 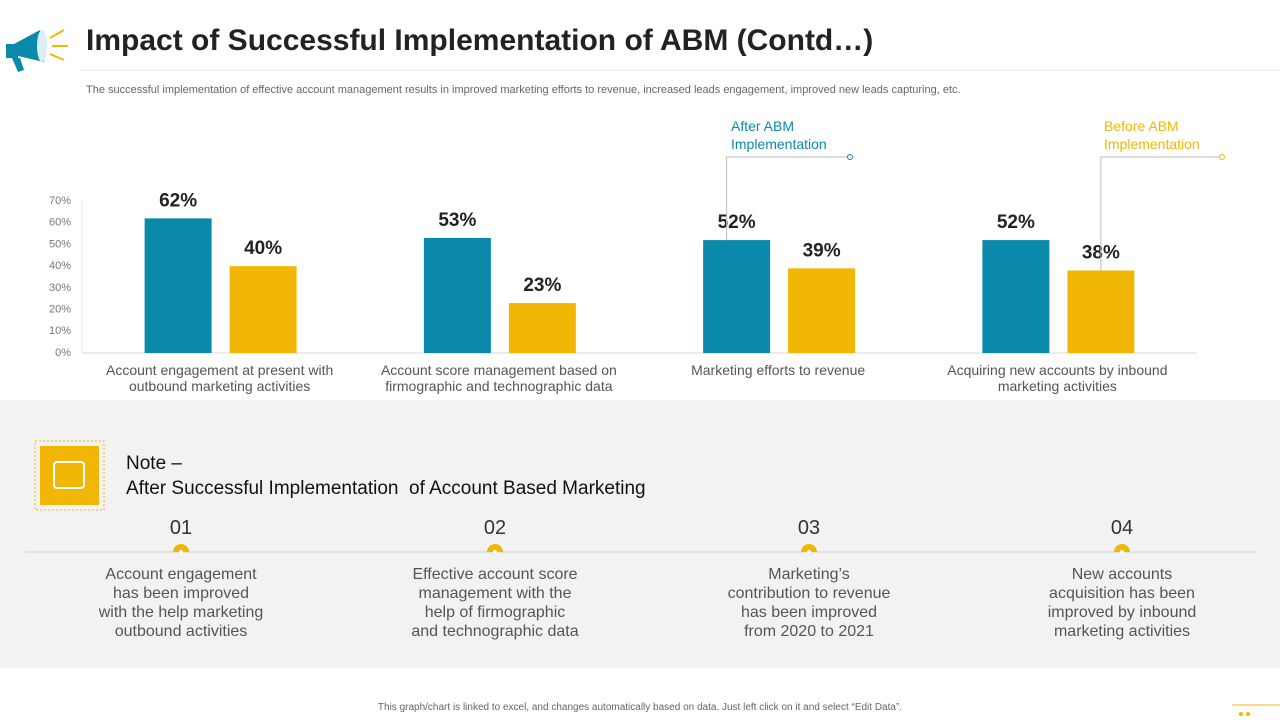 What do you see at coordinates (181, 612) in the screenshot?
I see `item-text: with the help marketing` at bounding box center [181, 612].